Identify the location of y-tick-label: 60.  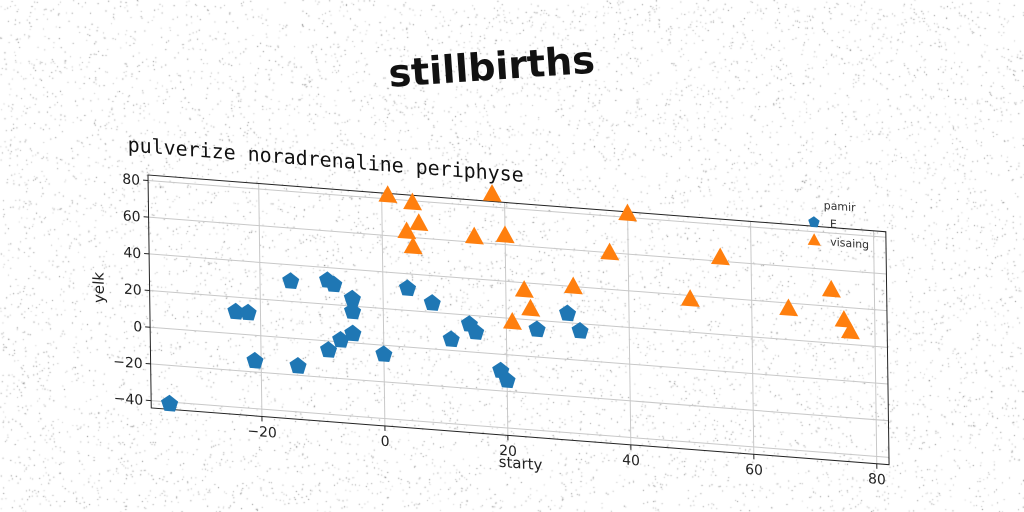
(132, 216).